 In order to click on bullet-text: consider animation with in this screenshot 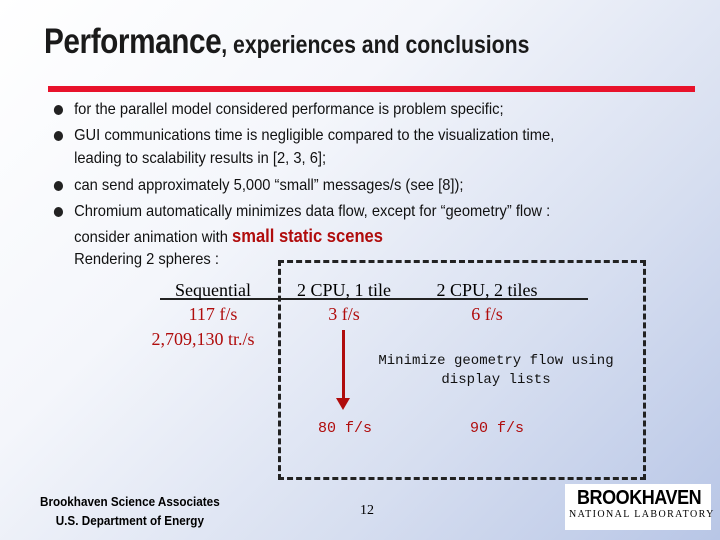, I will do `click(151, 237)`.